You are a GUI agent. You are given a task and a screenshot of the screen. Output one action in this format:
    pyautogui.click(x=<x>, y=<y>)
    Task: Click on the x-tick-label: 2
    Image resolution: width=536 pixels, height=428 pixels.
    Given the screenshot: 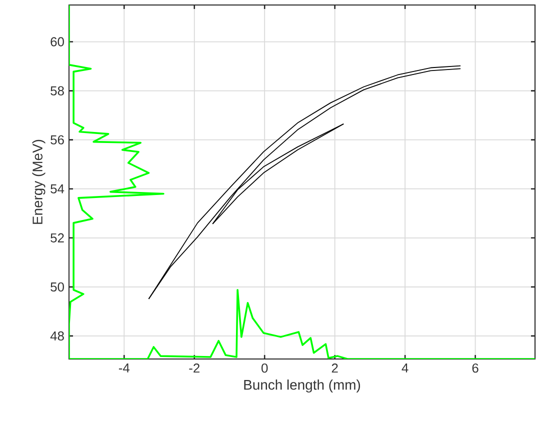 What is the action you would take?
    pyautogui.click(x=335, y=368)
    